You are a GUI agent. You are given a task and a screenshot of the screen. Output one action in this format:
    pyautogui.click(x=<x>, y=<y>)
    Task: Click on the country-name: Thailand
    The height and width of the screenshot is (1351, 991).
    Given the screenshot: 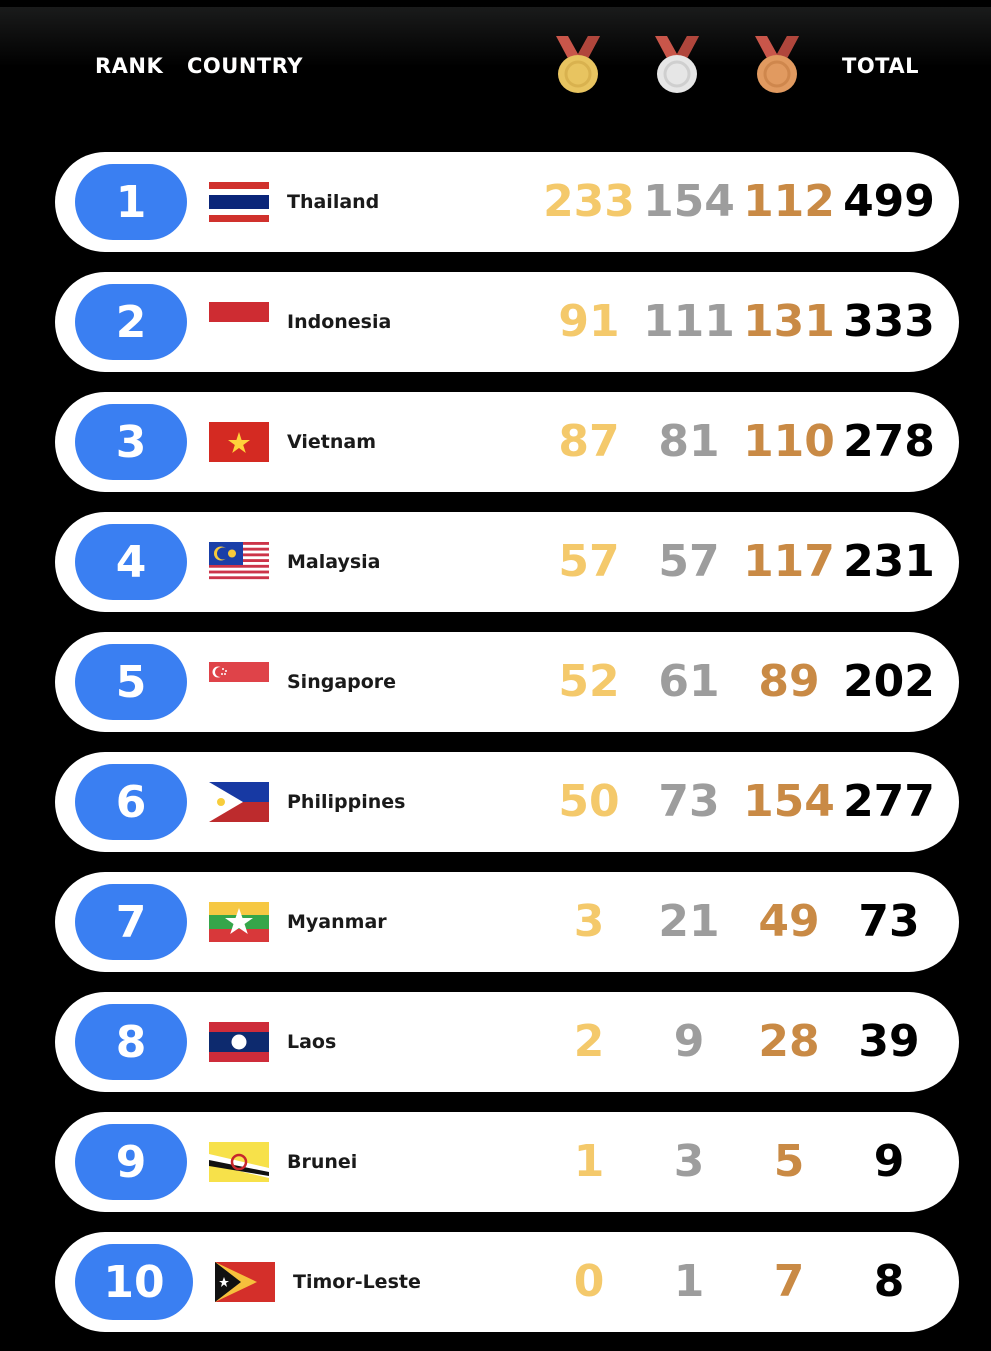 What is the action you would take?
    pyautogui.click(x=333, y=202)
    